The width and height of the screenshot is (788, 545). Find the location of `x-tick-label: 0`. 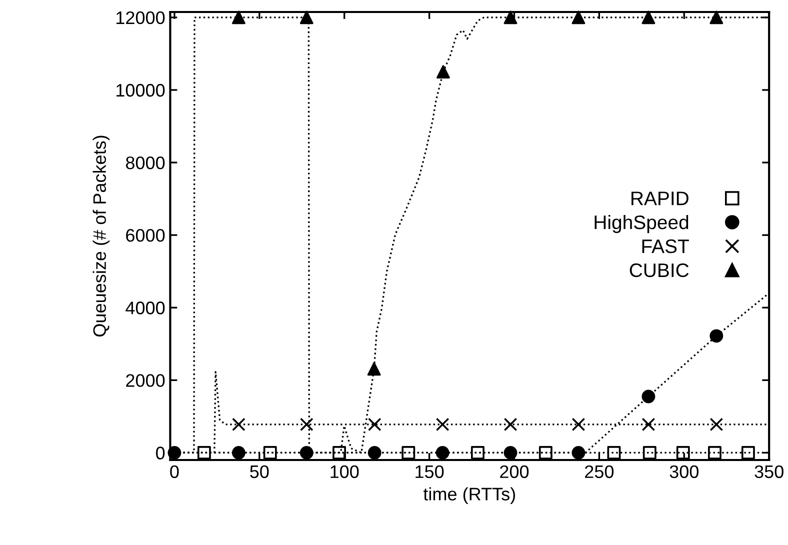

x-tick-label: 0 is located at coordinates (174, 471).